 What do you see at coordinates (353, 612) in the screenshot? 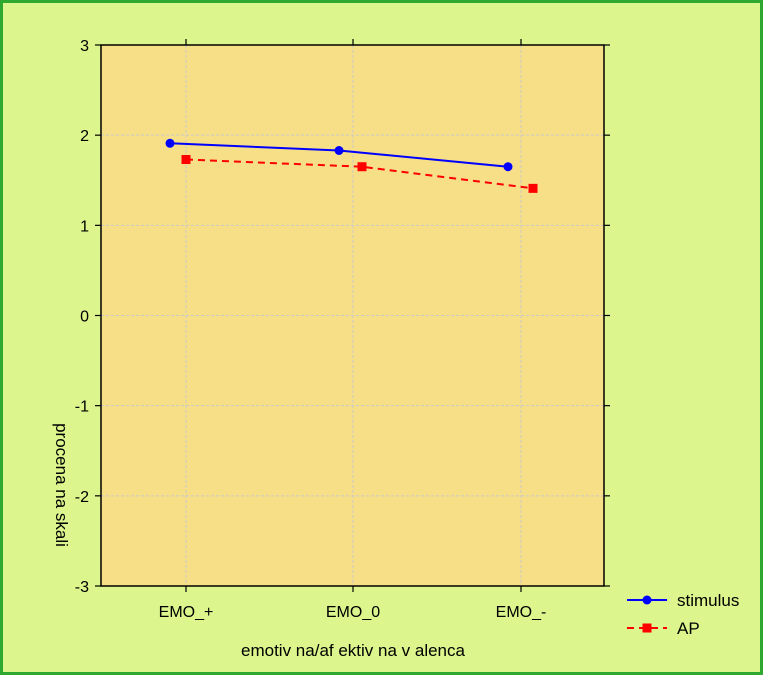
I see `x-tick-label: EMO_0` at bounding box center [353, 612].